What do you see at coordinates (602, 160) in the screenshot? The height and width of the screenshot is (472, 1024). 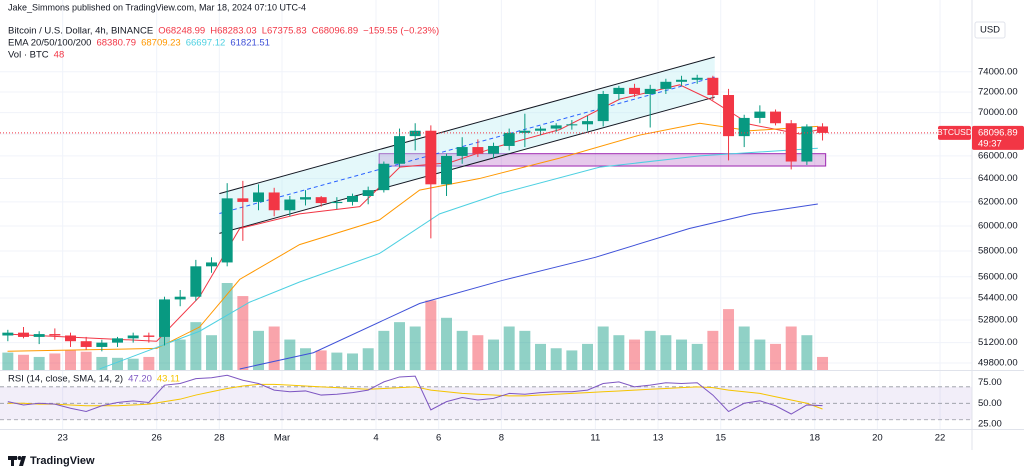 I see `support-zone` at bounding box center [602, 160].